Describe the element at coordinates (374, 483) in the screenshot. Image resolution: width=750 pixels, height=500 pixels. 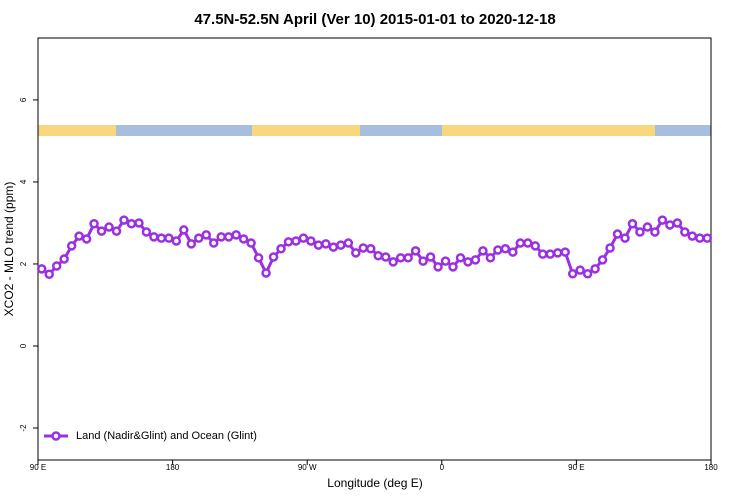
I see `x-axis-label: Longitude (deg E)` at that location.